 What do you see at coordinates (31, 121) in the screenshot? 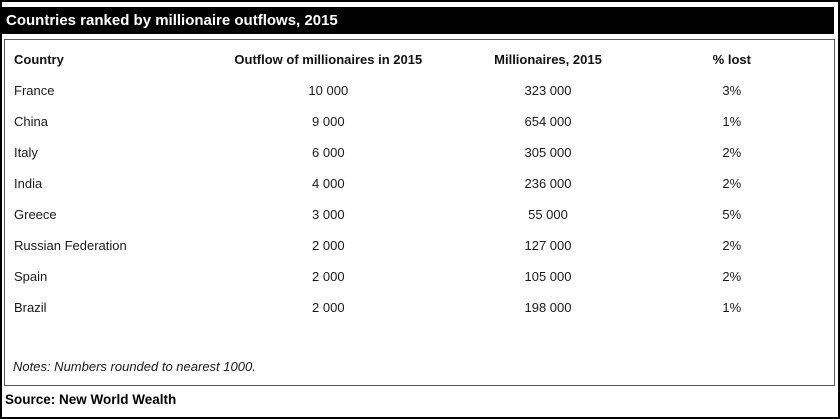
I see `cell-country: China` at bounding box center [31, 121].